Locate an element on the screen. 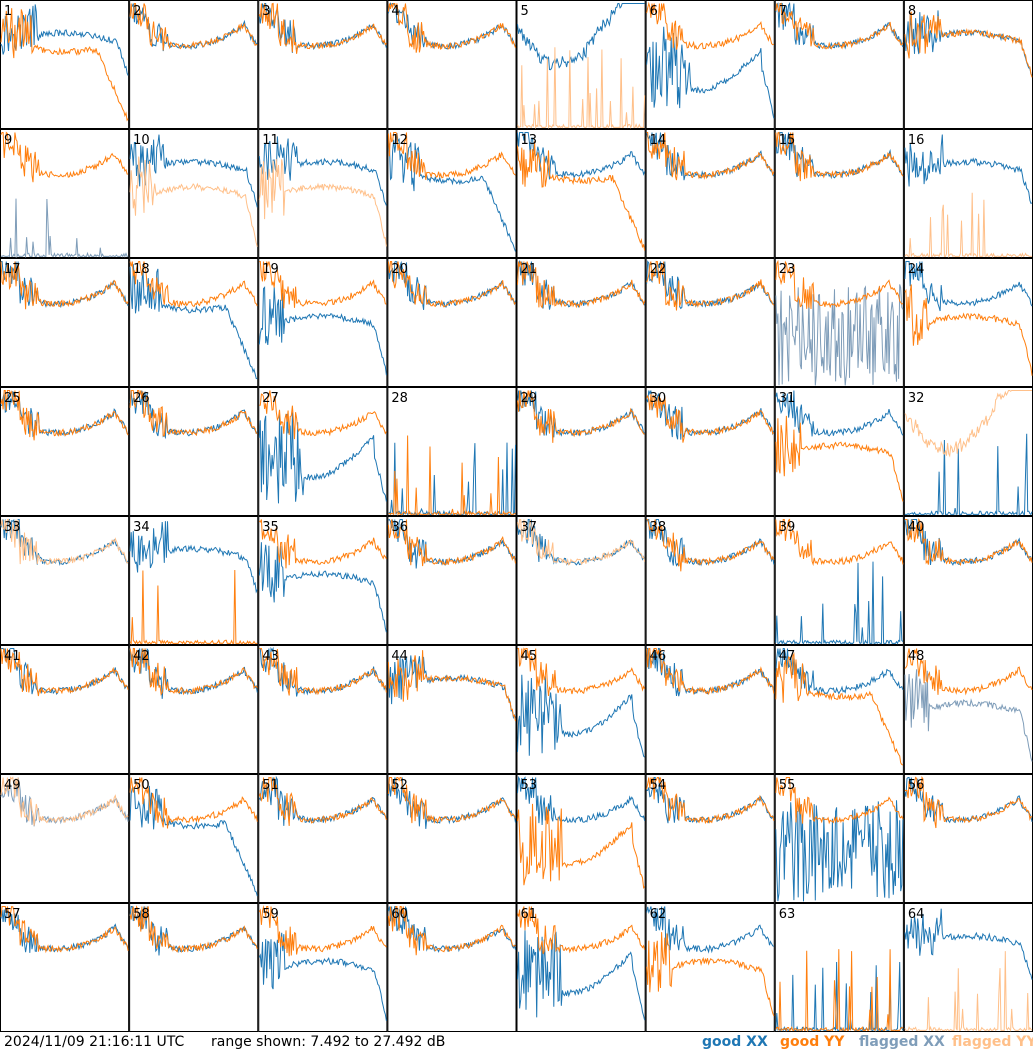 This screenshot has width=1033, height=1053. panel-label: 58 is located at coordinates (141, 914).